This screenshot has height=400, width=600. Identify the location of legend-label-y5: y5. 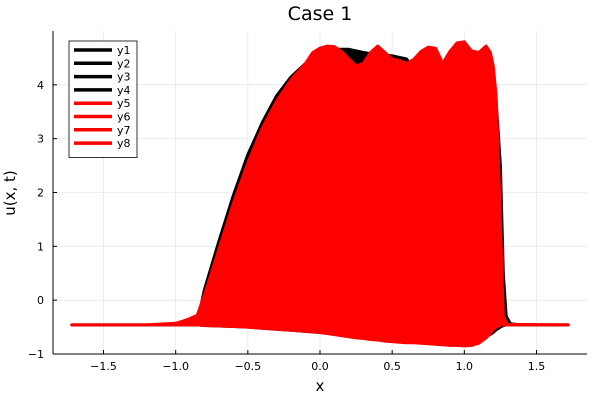
(124, 103).